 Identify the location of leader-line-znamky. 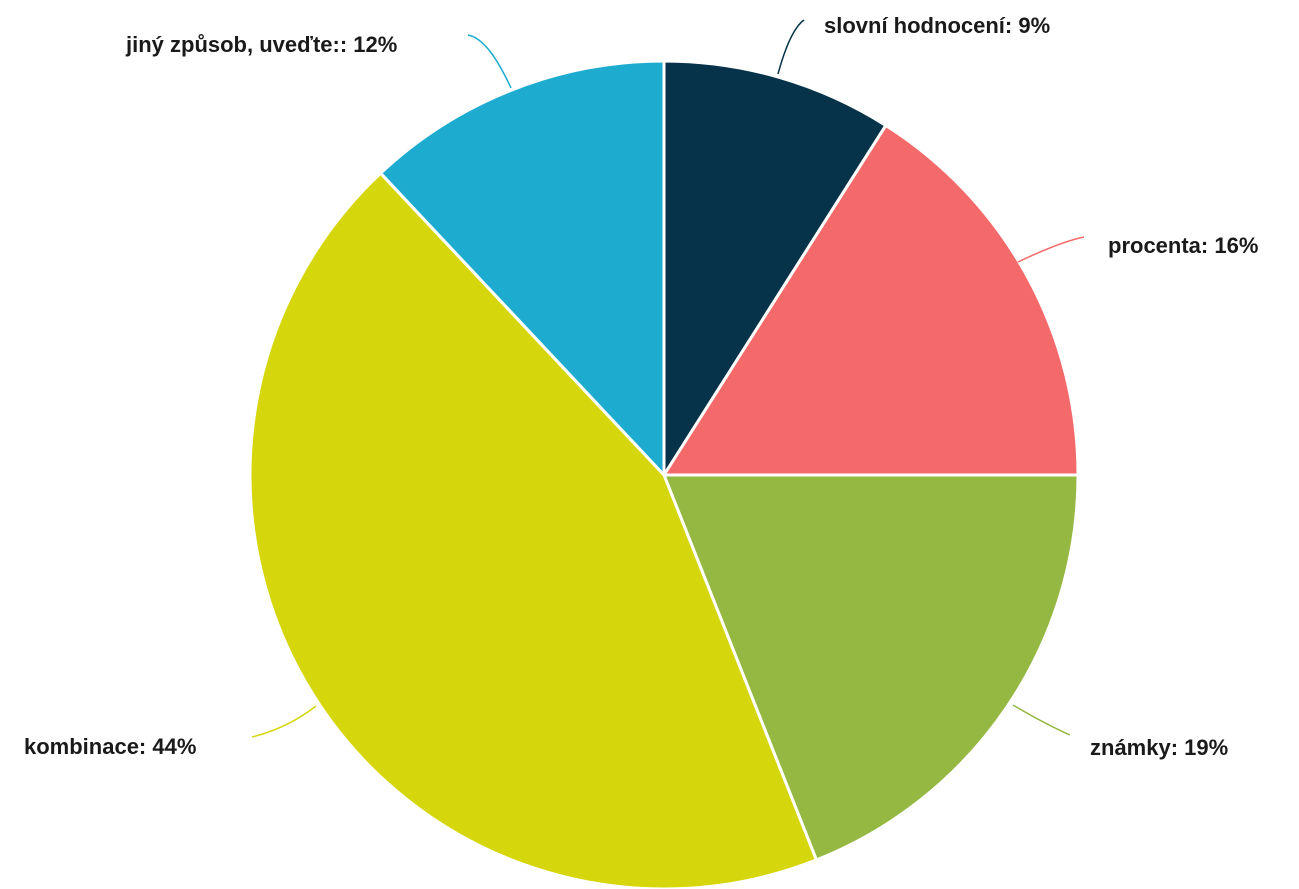
(1041, 720).